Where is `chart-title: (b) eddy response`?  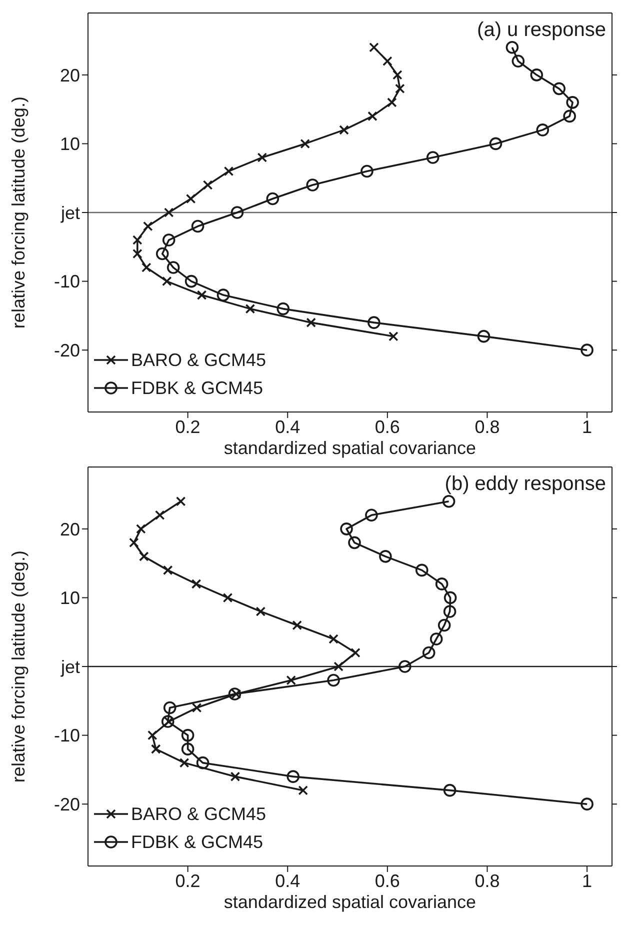 chart-title: (b) eddy response is located at coordinates (525, 484).